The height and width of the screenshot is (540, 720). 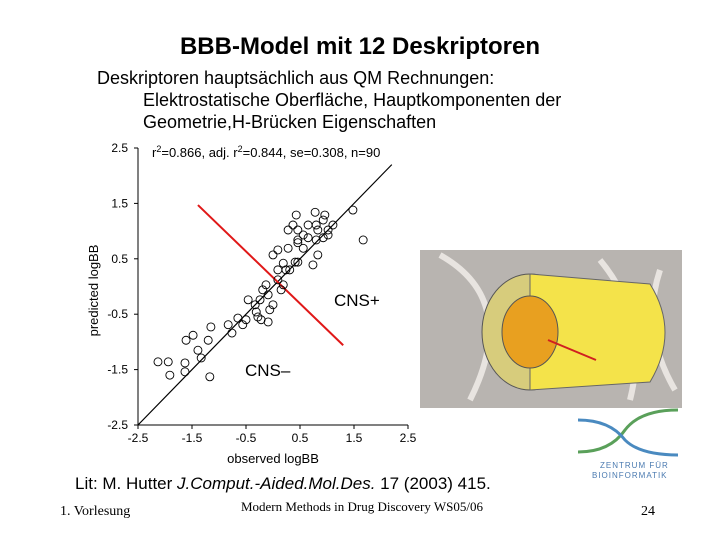 What do you see at coordinates (273, 458) in the screenshot?
I see `x-axis-label: observed logBB` at bounding box center [273, 458].